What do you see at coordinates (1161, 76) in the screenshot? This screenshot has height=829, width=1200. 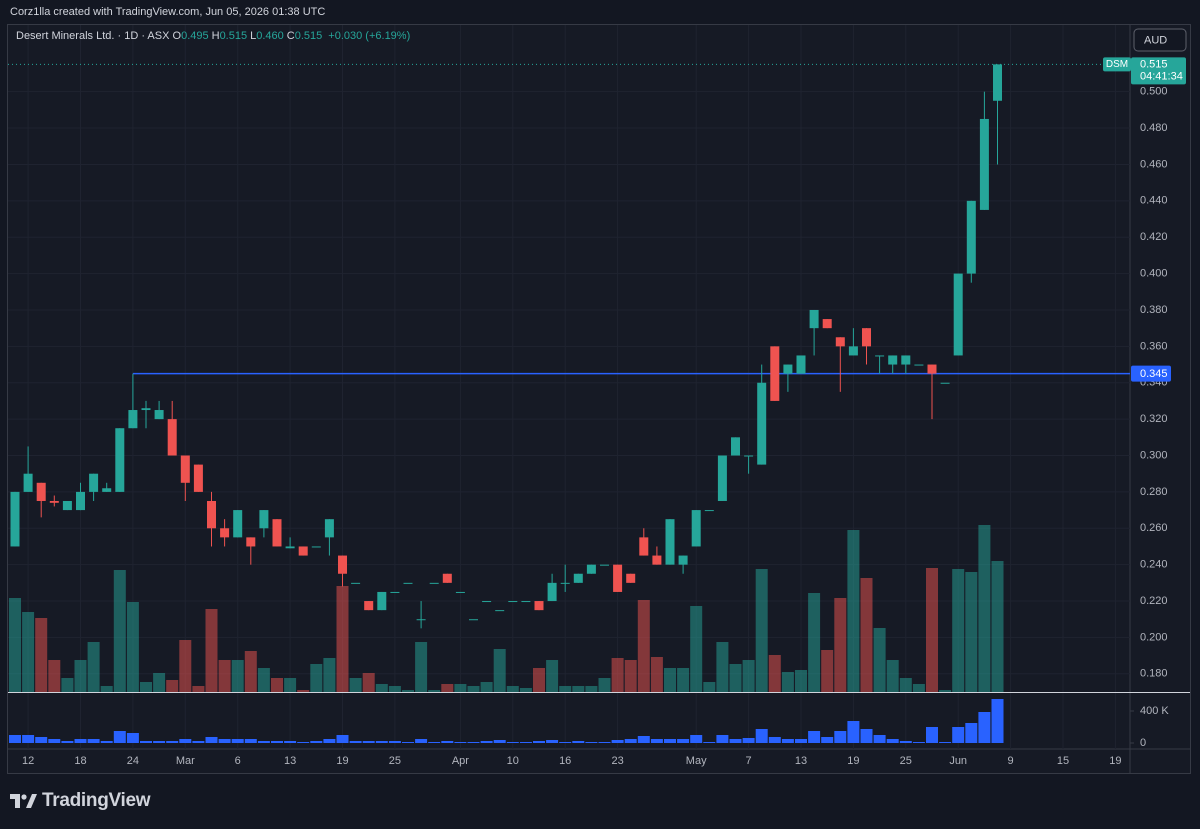 I see `last-price-countdown: 04:41:34` at bounding box center [1161, 76].